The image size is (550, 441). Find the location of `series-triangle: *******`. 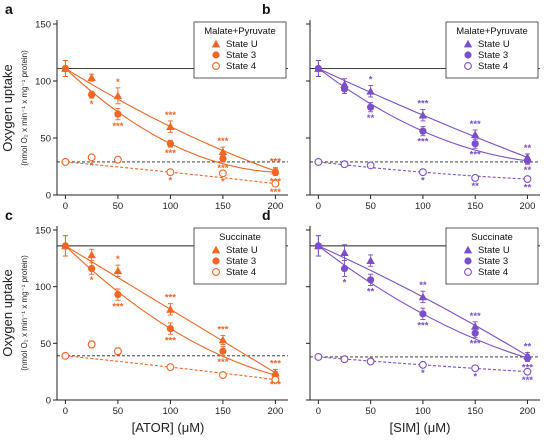

series-triangle: ******* is located at coordinates (423, 297).